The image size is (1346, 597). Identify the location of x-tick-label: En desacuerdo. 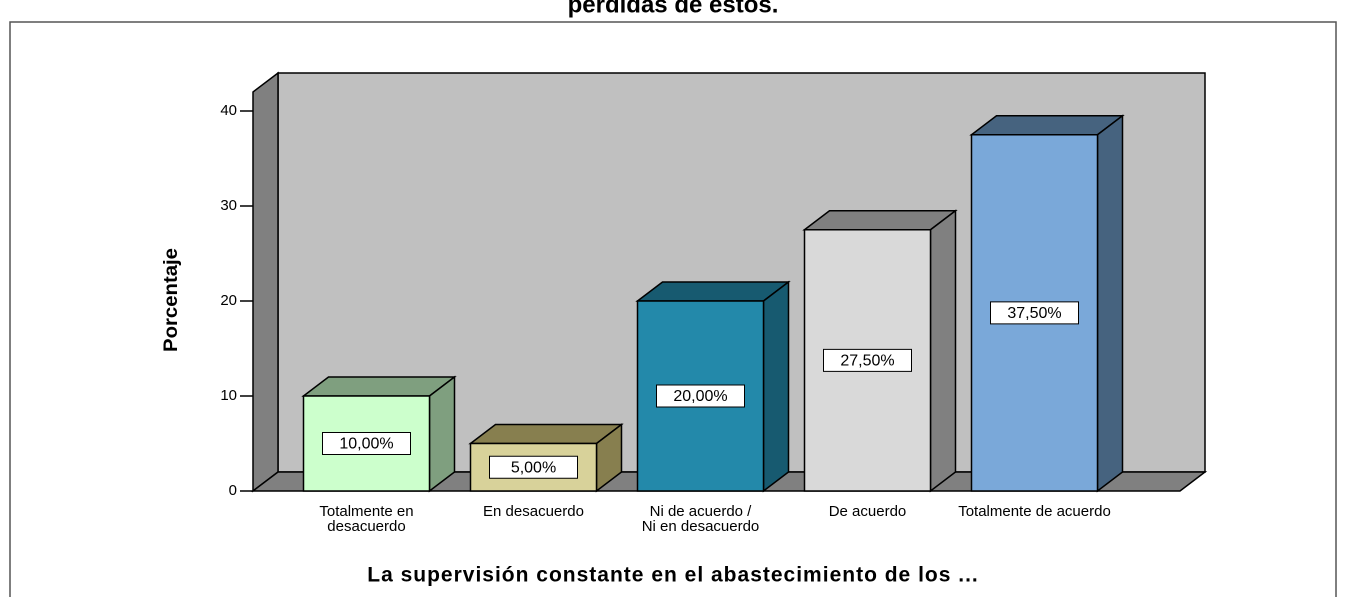
(533, 511).